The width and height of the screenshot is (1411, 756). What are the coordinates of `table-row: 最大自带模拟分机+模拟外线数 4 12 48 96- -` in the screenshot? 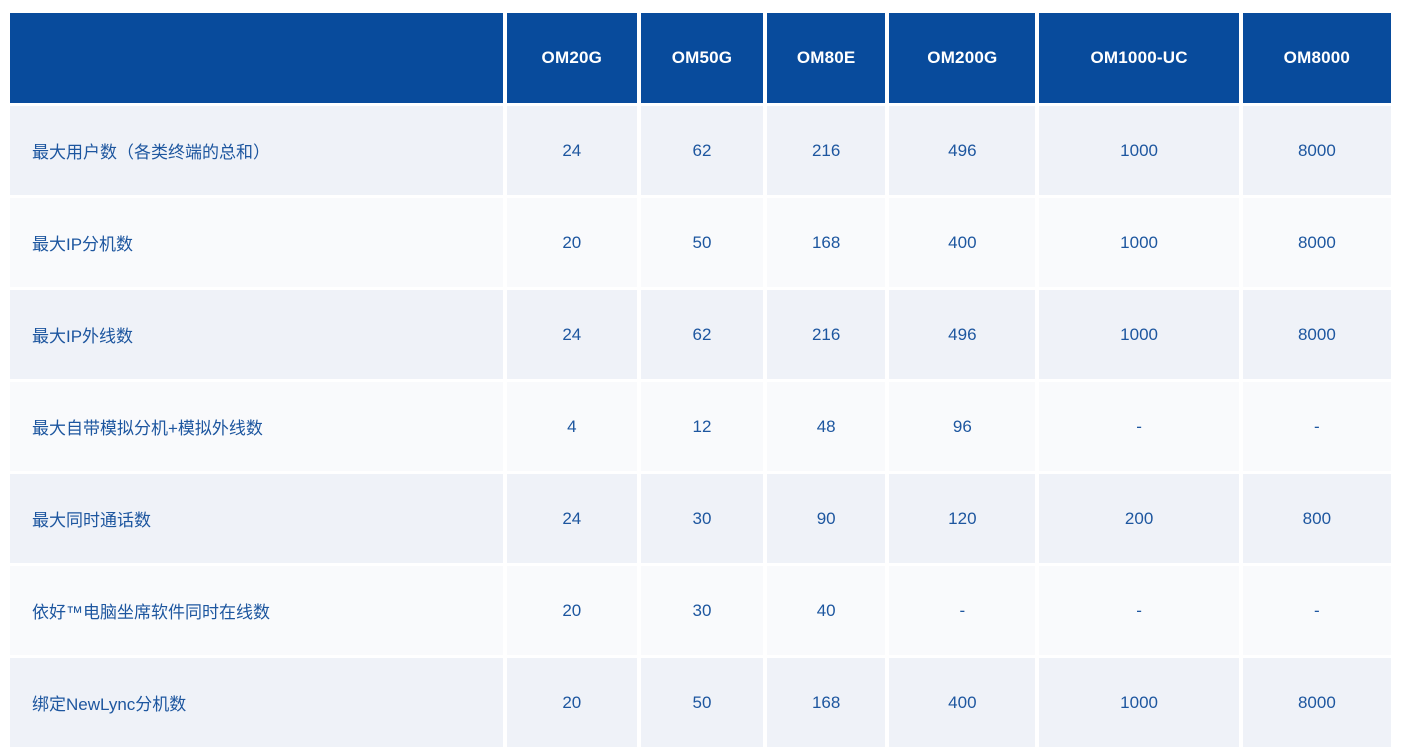 It's located at (700, 426).